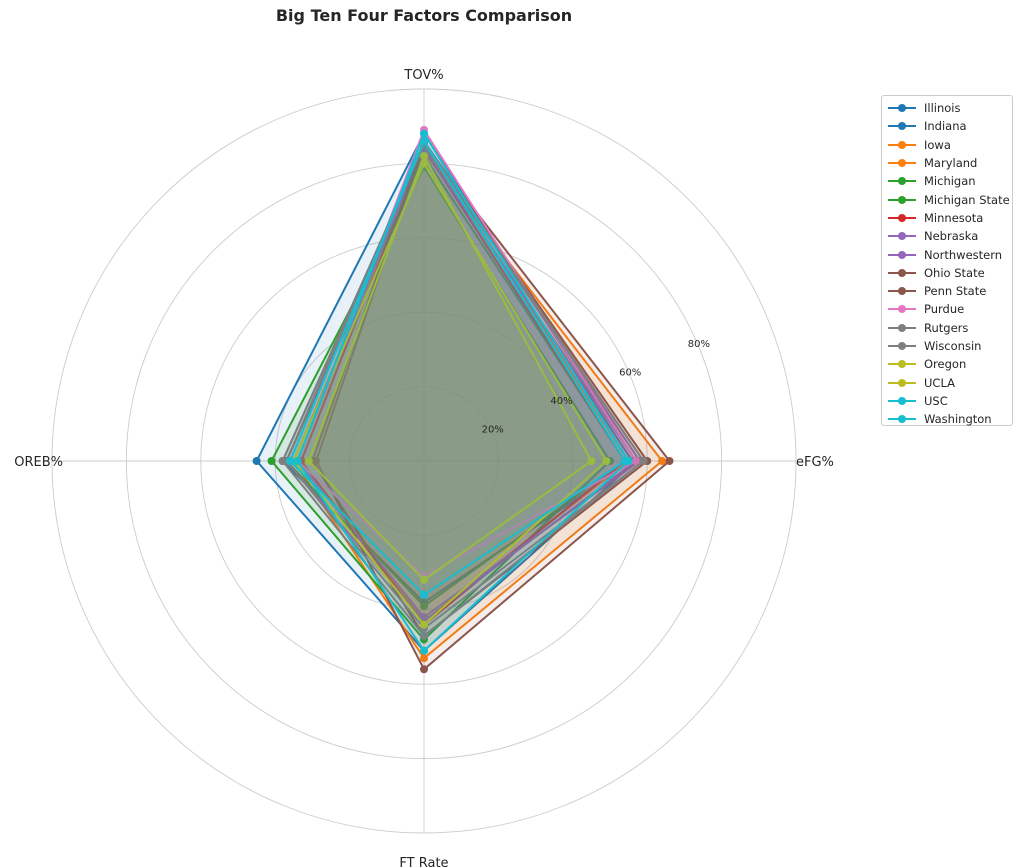 Image resolution: width=1024 pixels, height=868 pixels. I want to click on legend-label: Nebraska, so click(951, 236).